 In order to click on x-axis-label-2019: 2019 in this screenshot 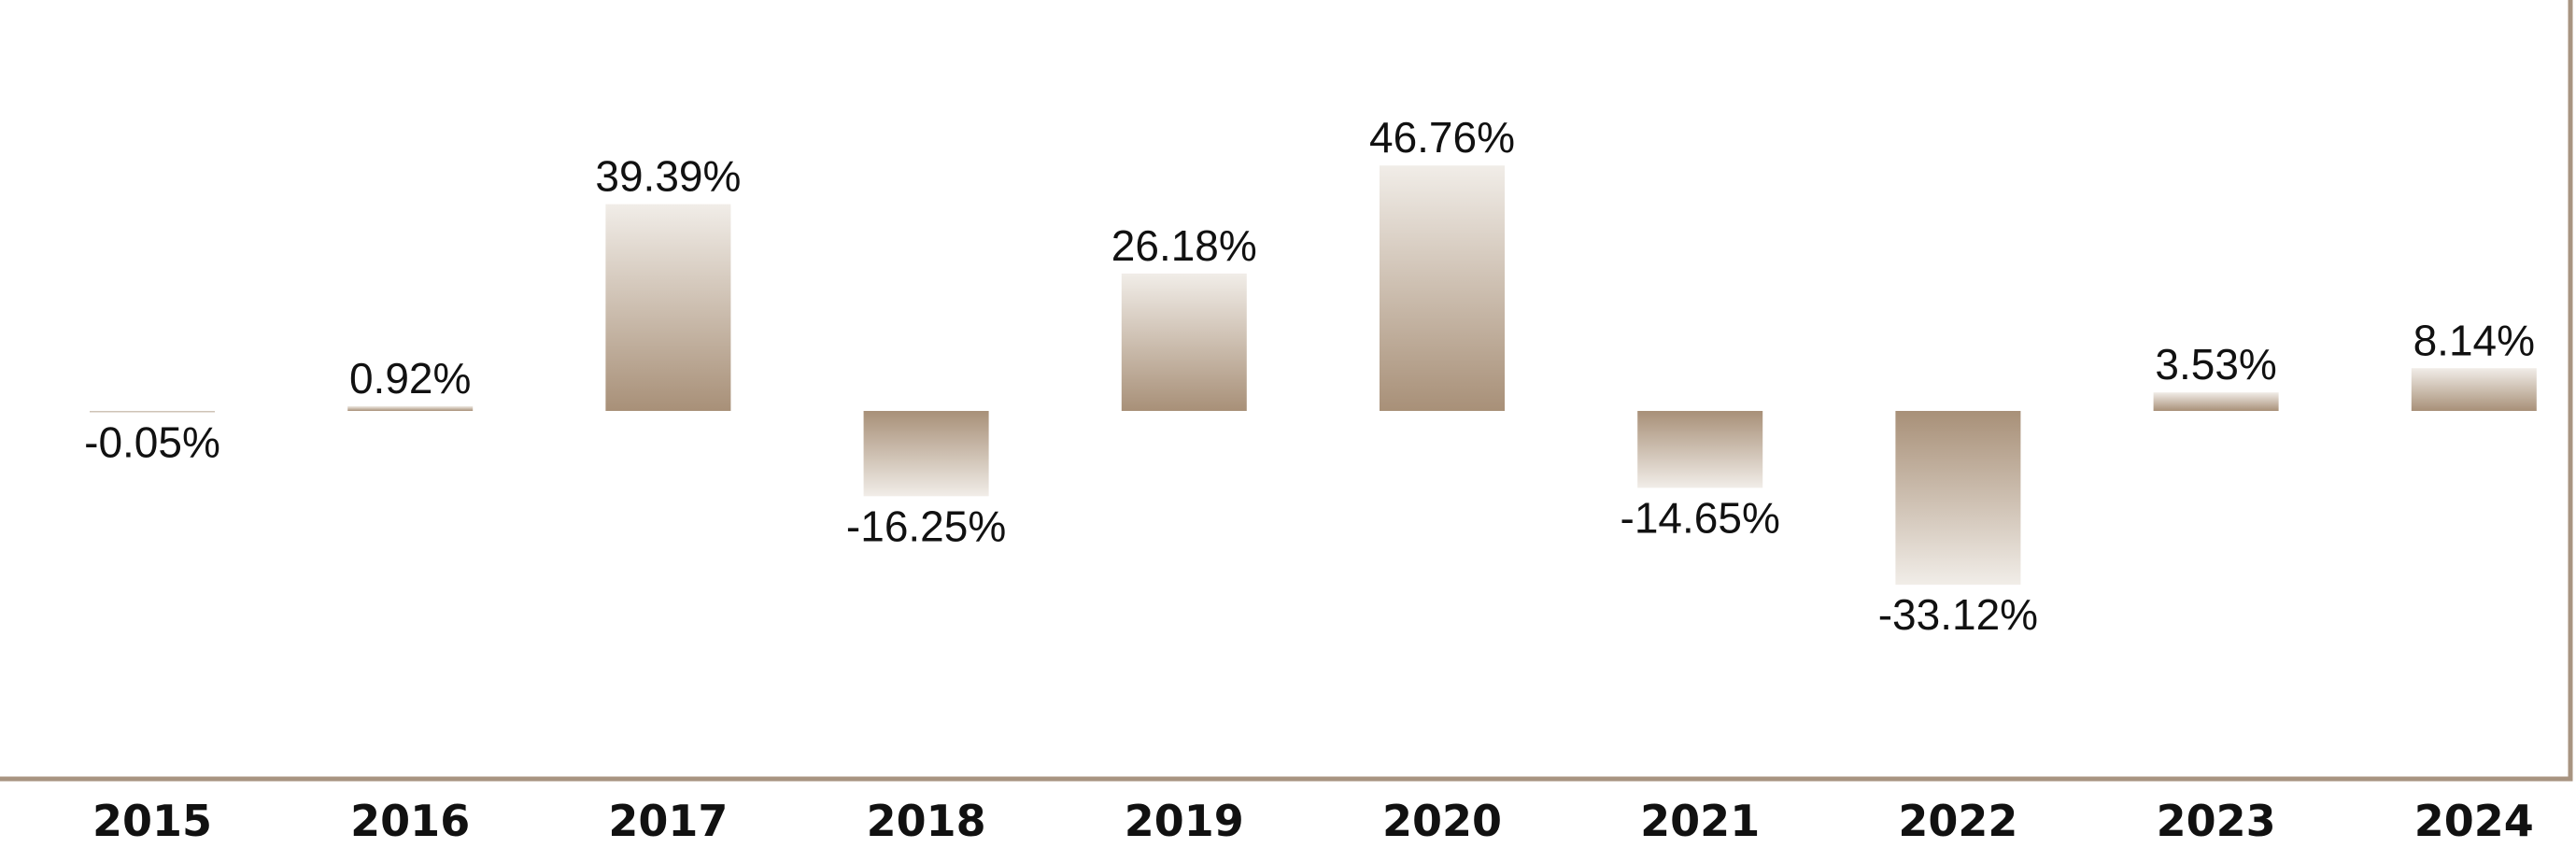, I will do `click(1184, 821)`.